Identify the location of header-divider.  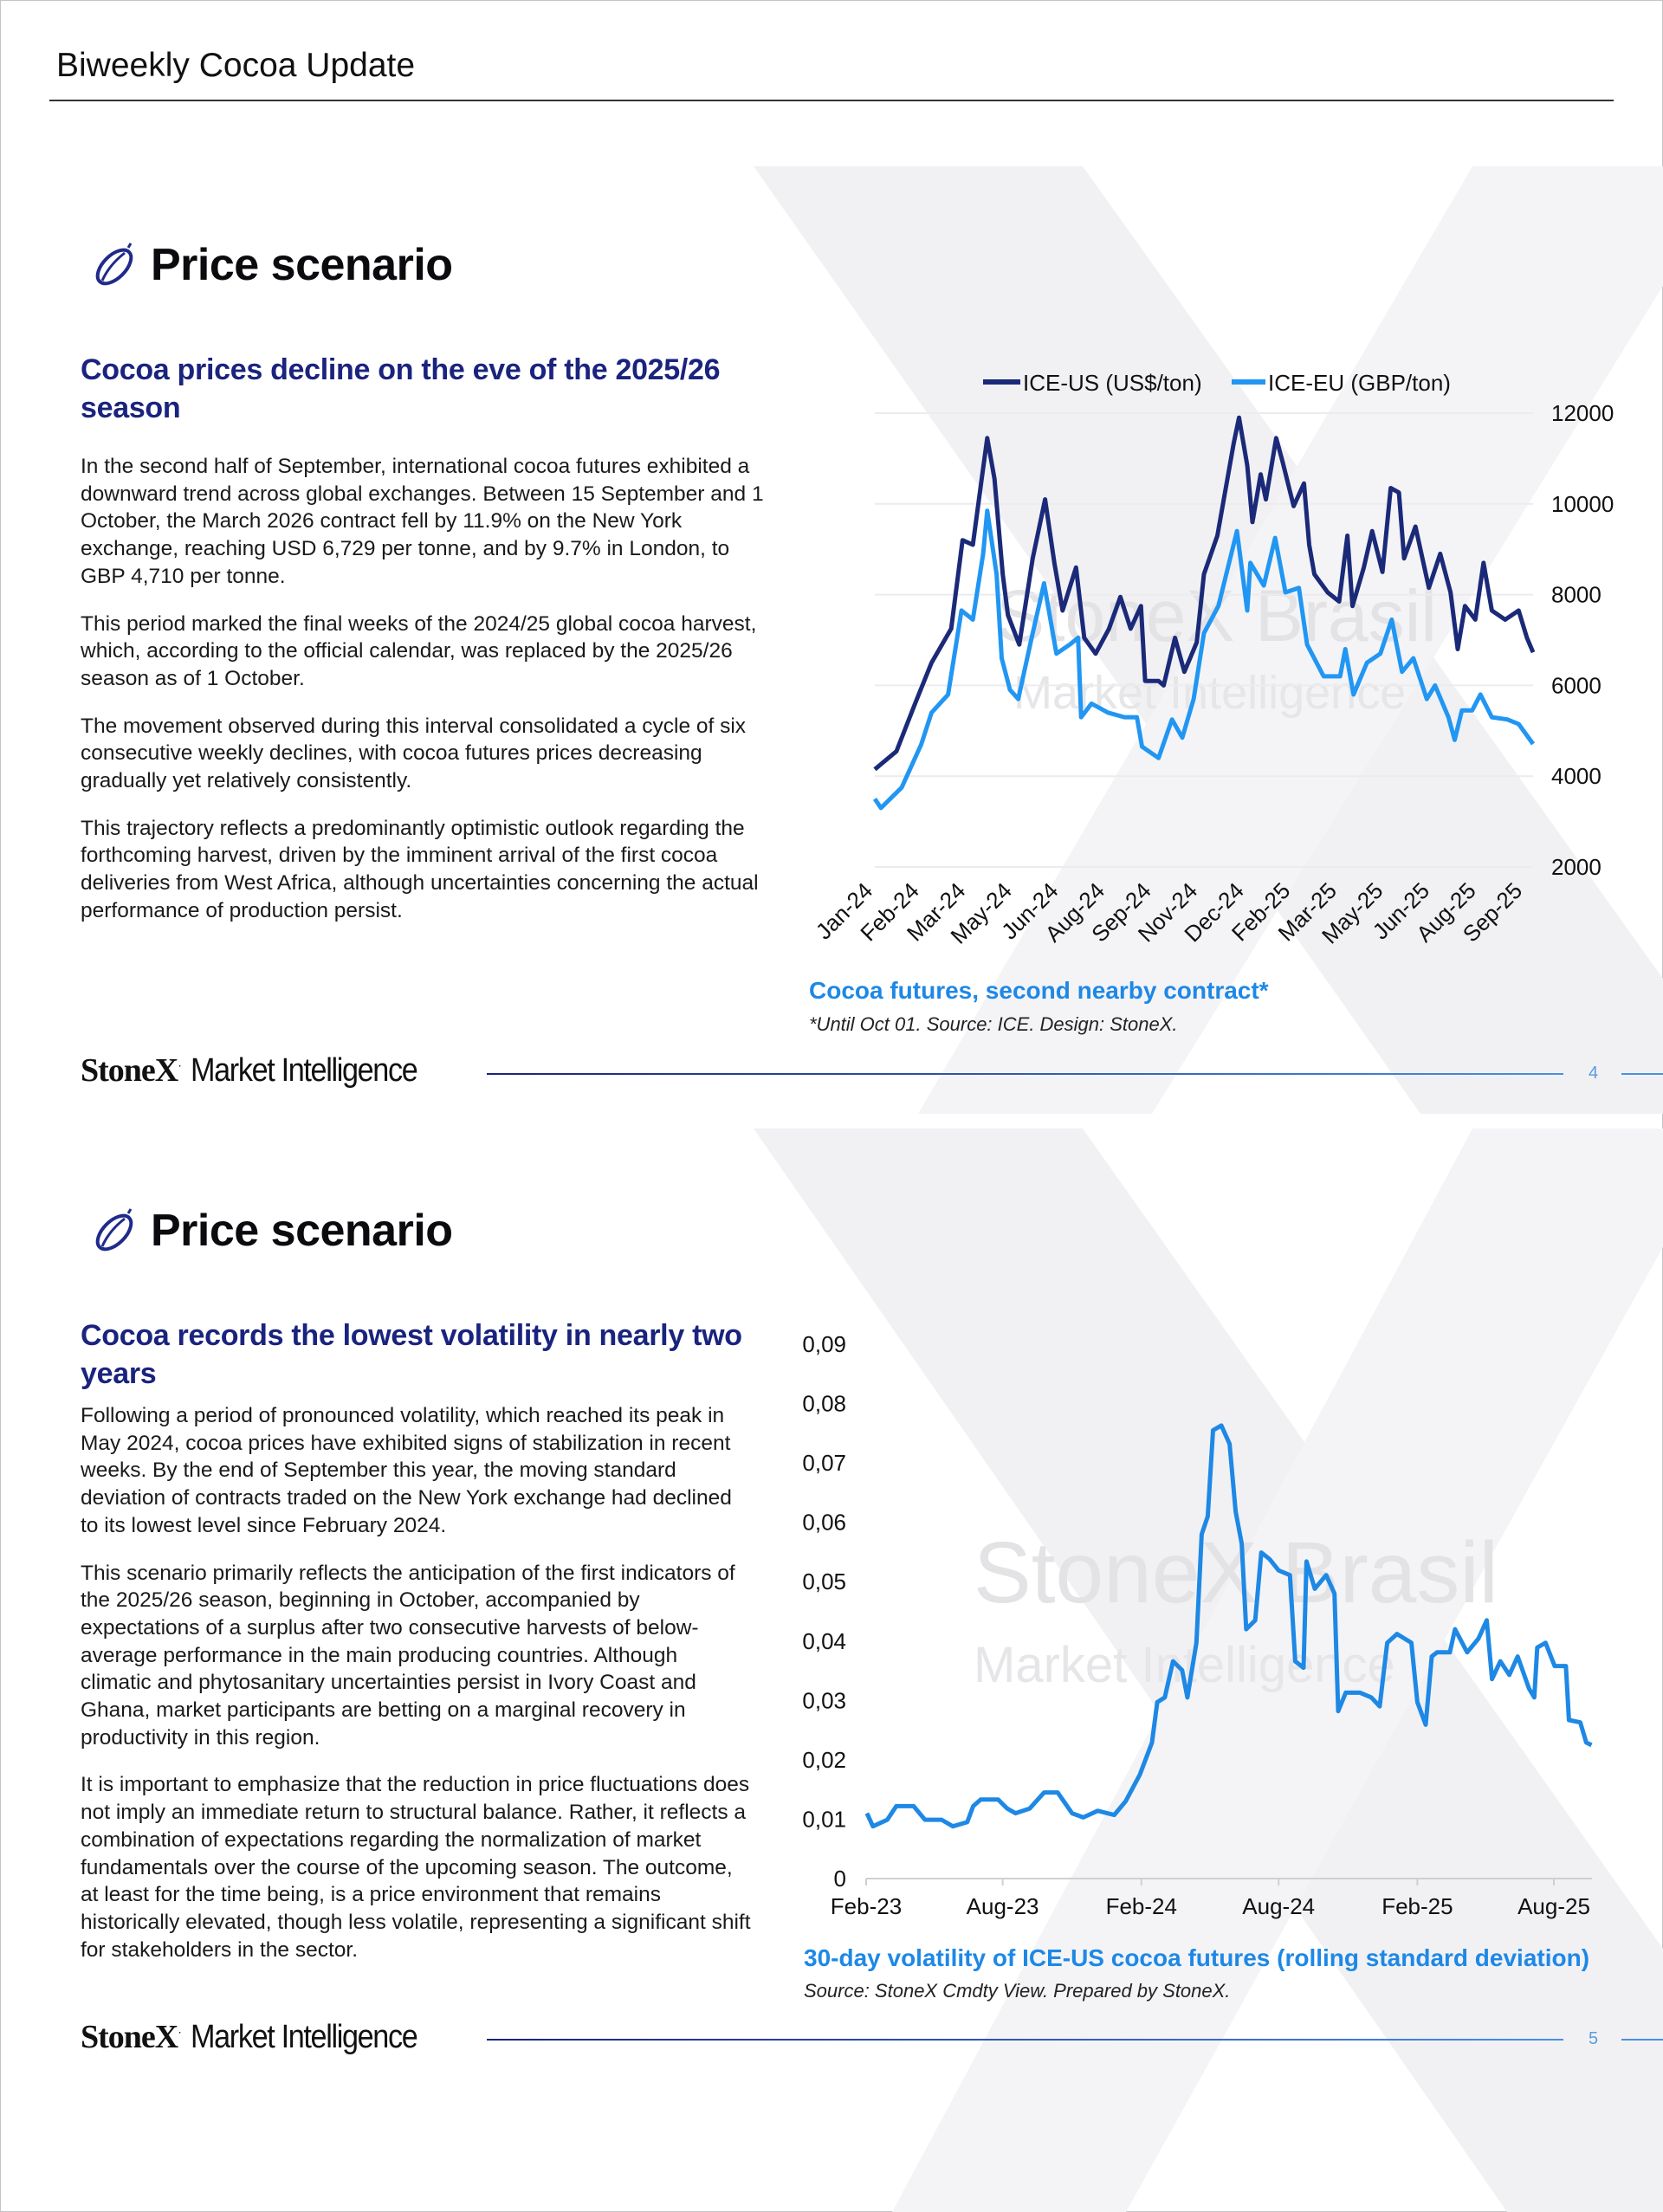
(831, 100).